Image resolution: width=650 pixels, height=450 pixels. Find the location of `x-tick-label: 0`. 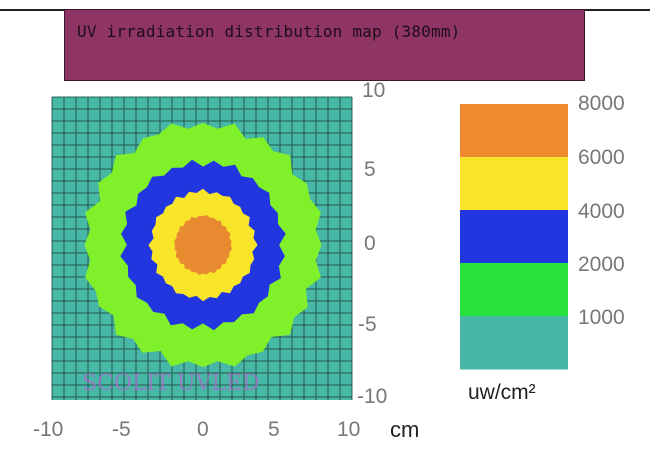

x-tick-label: 0 is located at coordinates (203, 429).